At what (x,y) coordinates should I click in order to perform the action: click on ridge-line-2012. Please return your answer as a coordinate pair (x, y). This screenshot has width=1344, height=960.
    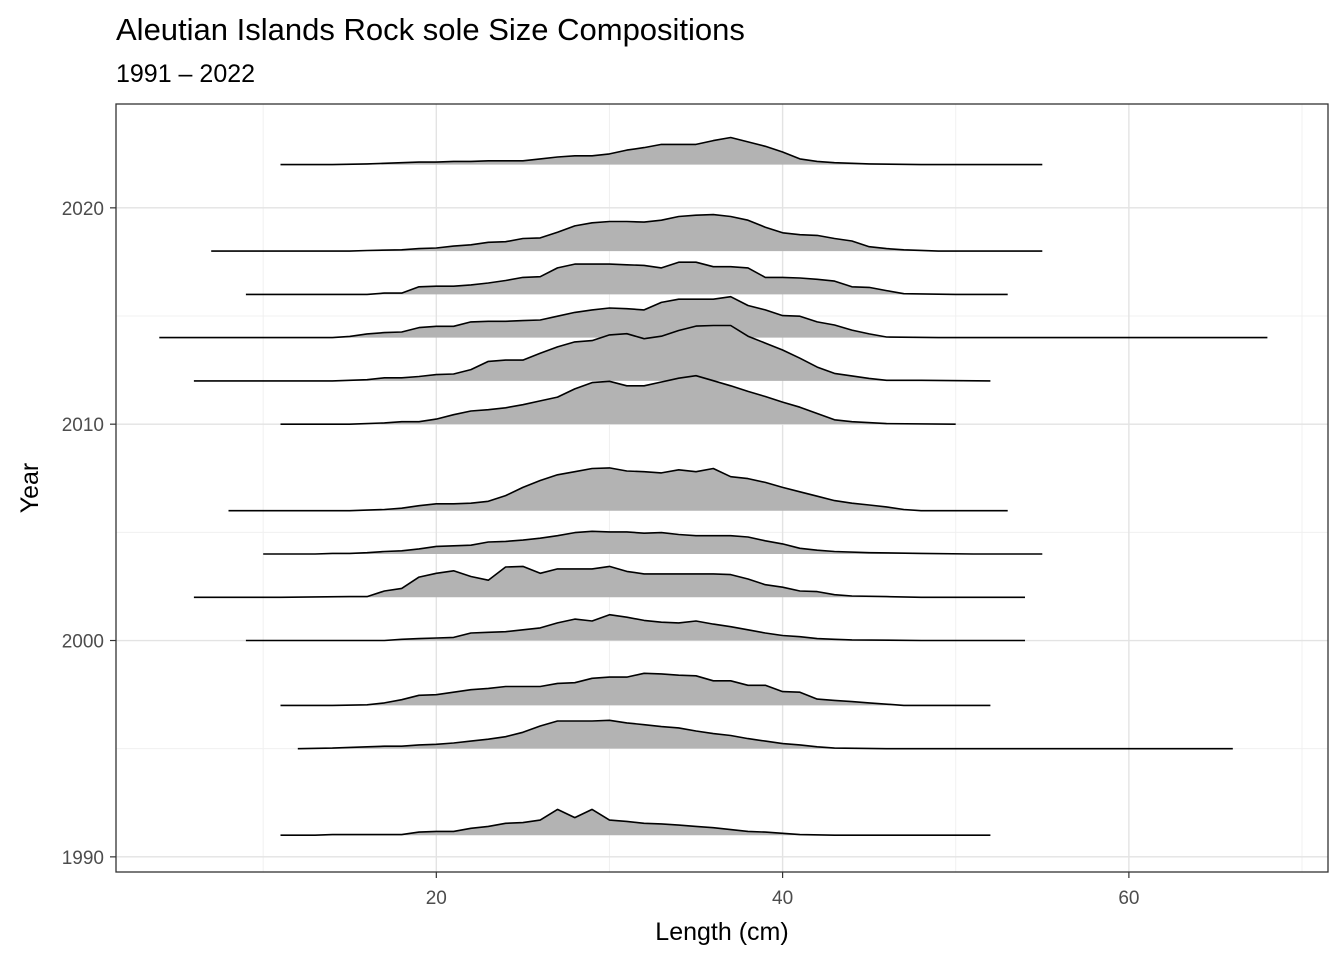
    Looking at the image, I should click on (592, 353).